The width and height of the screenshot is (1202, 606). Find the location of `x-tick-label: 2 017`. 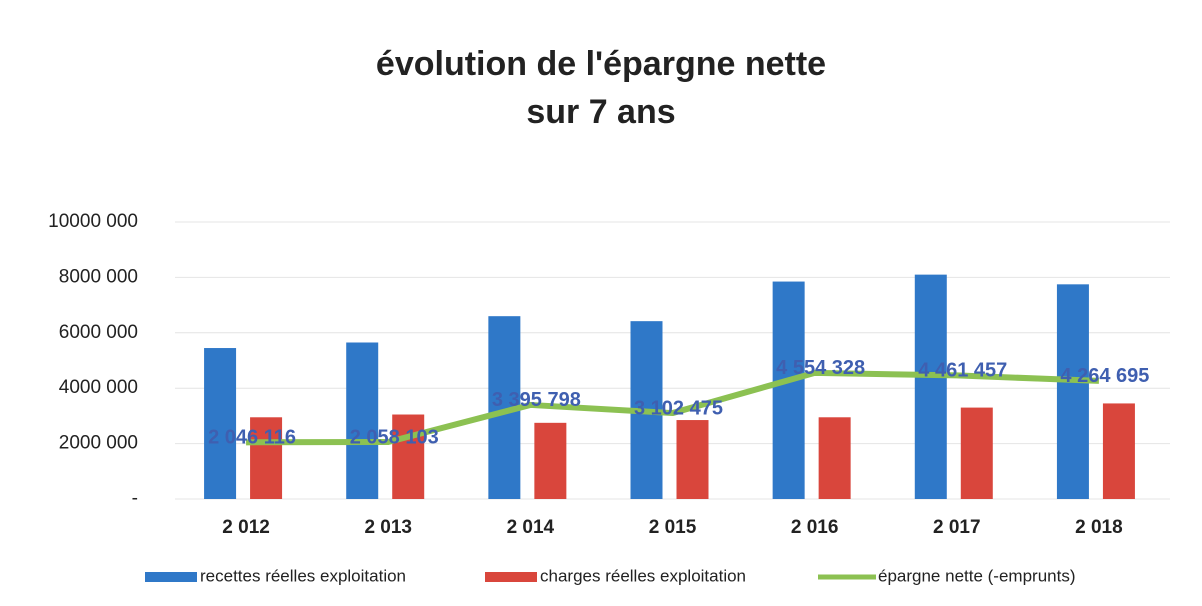

x-tick-label: 2 017 is located at coordinates (957, 527).